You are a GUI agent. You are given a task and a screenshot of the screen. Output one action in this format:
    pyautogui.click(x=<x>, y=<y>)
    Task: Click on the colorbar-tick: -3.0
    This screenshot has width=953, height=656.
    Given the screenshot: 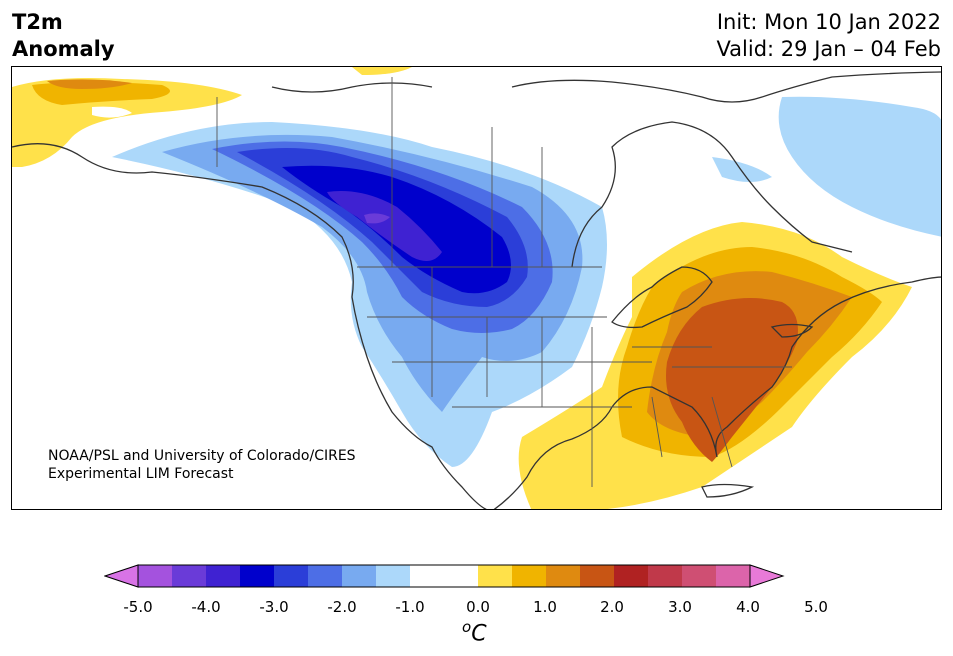 What is the action you would take?
    pyautogui.click(x=274, y=607)
    